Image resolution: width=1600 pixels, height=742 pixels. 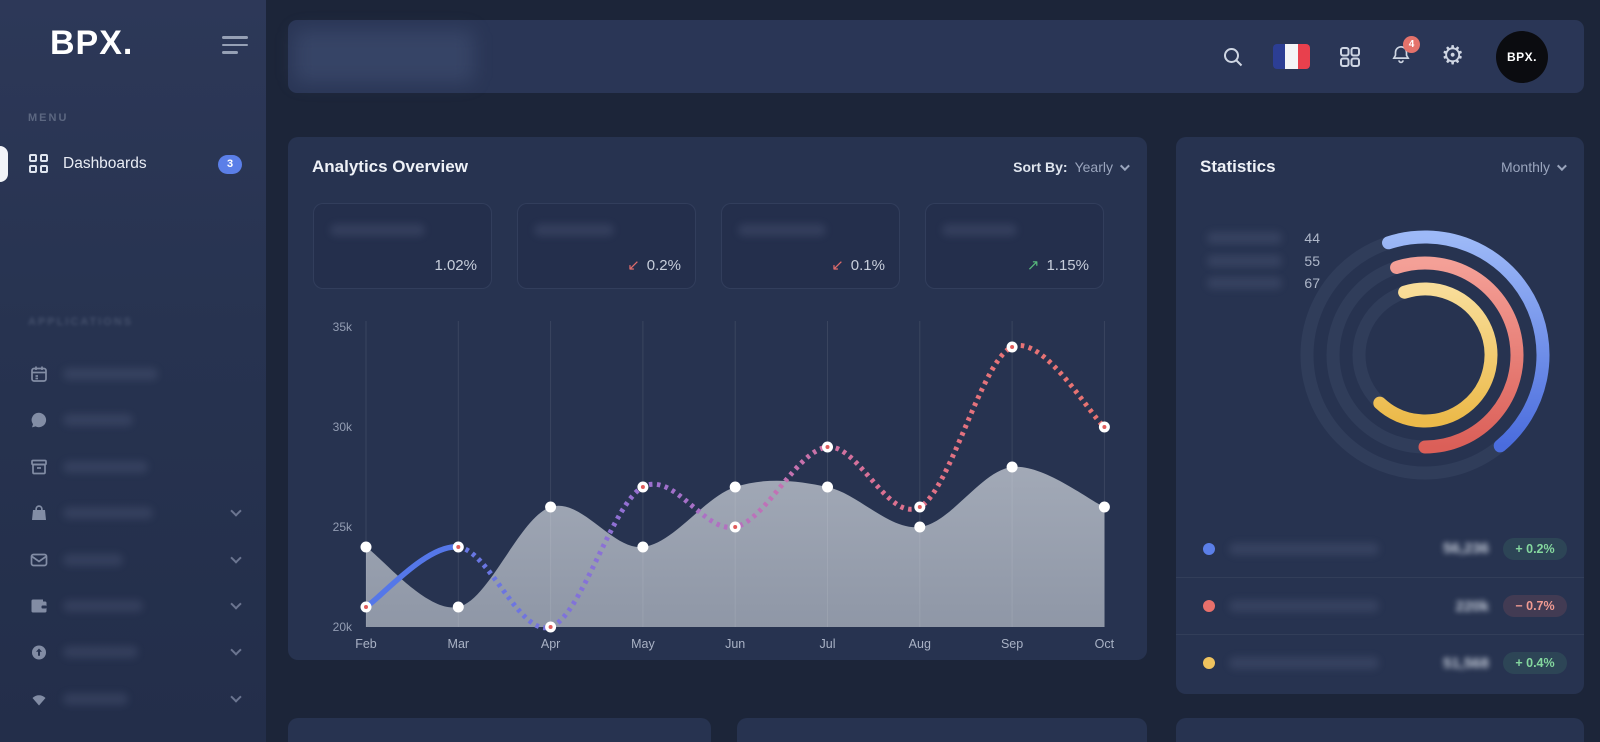 I want to click on svg-text: 30k, so click(x=343, y=427).